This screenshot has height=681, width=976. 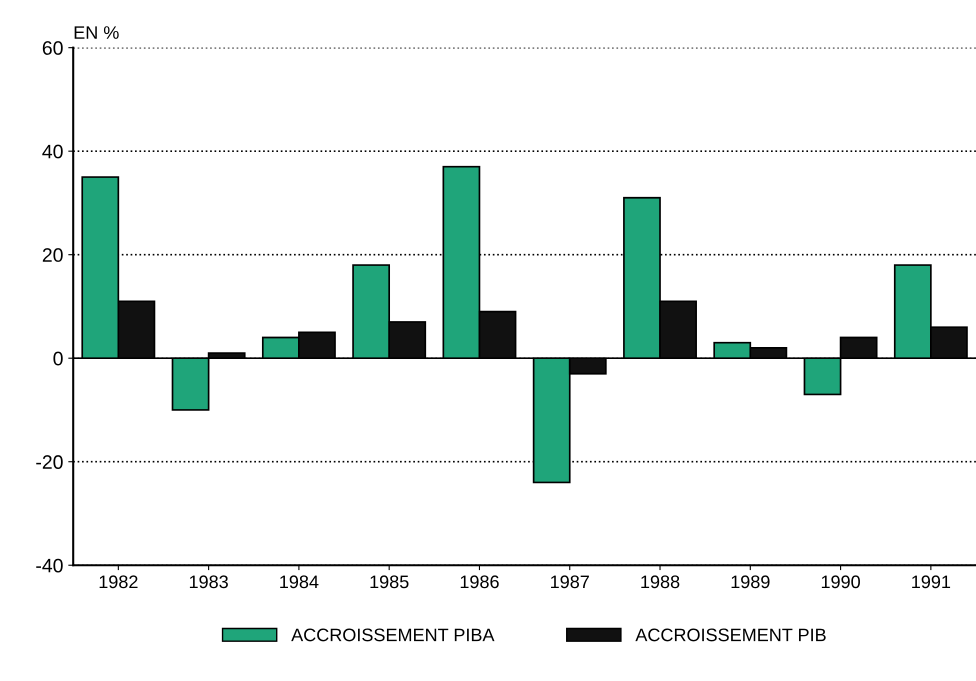 What do you see at coordinates (96, 32) in the screenshot?
I see `y-axis-title: EN %` at bounding box center [96, 32].